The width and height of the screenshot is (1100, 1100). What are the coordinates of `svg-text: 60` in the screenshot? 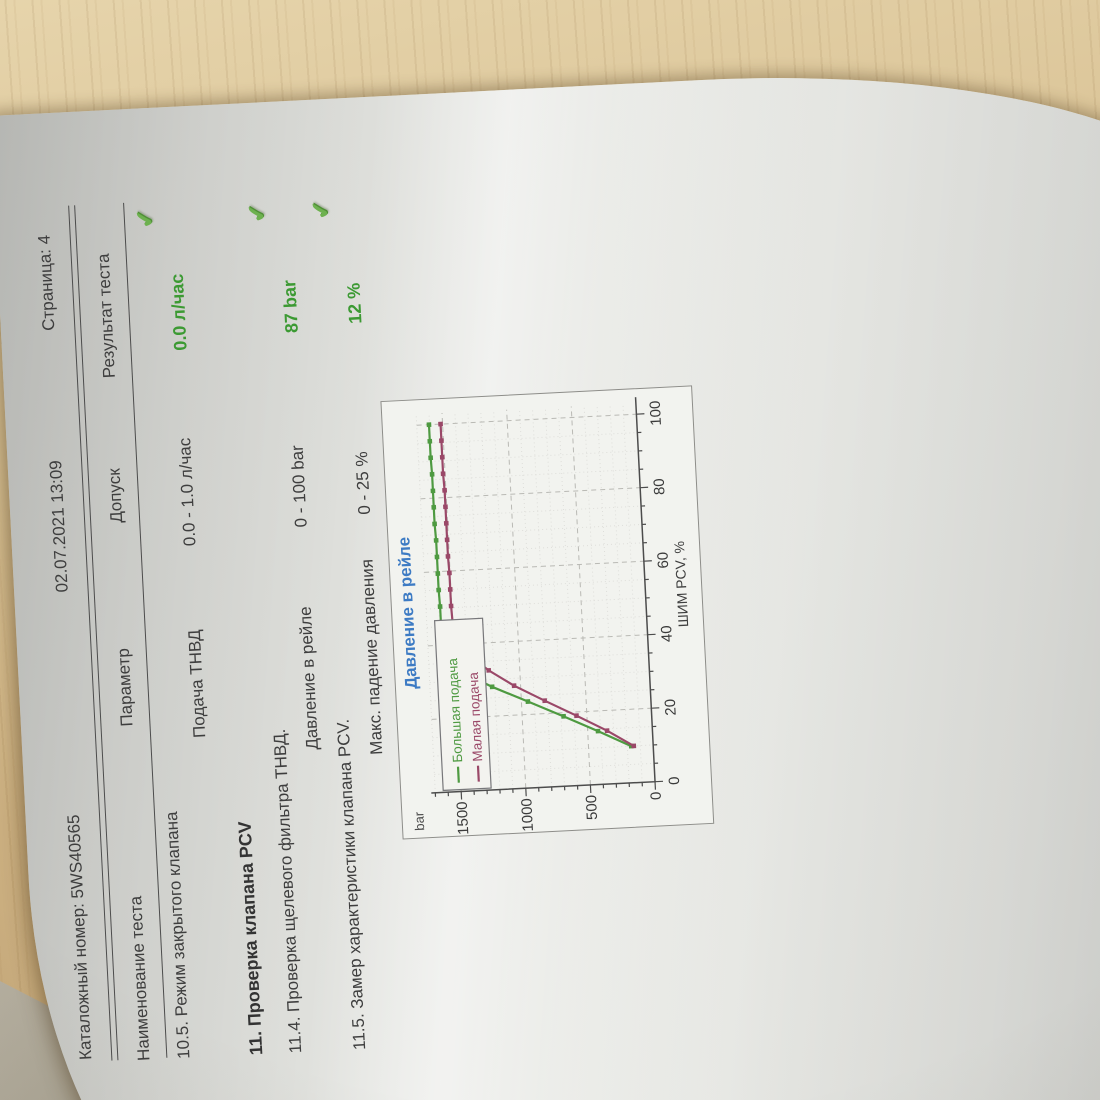 It's located at (663, 560).